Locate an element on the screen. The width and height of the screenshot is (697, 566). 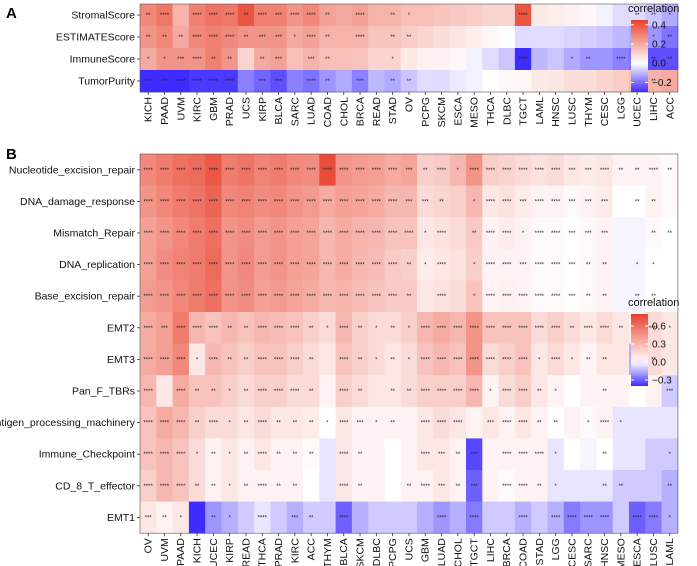
pb-sig-r4-c28: ** is located at coordinates (604, 297).